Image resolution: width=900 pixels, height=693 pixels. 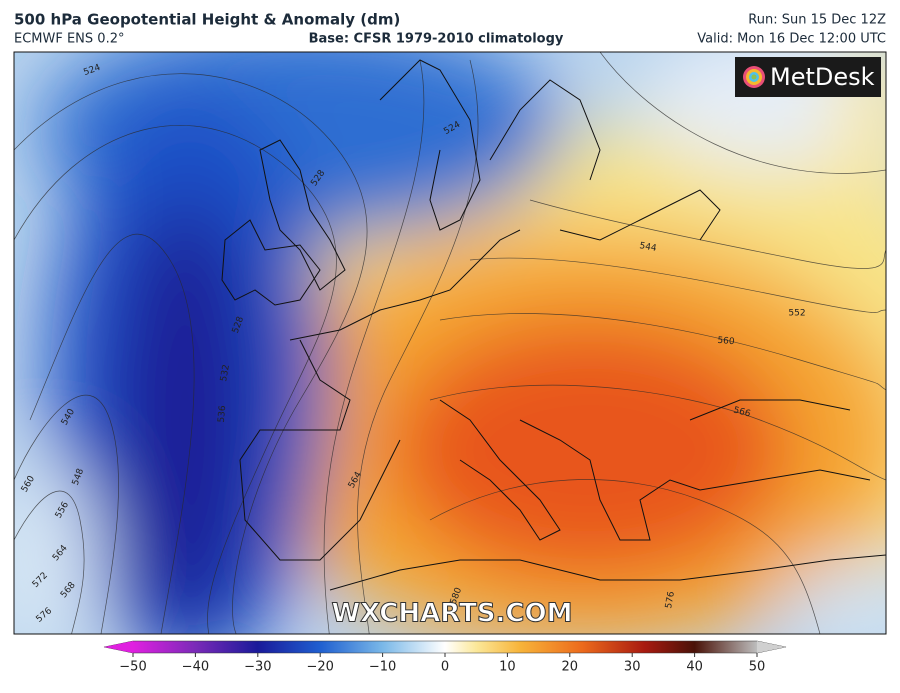 What do you see at coordinates (726, 341) in the screenshot?
I see `contour-label: 560` at bounding box center [726, 341].